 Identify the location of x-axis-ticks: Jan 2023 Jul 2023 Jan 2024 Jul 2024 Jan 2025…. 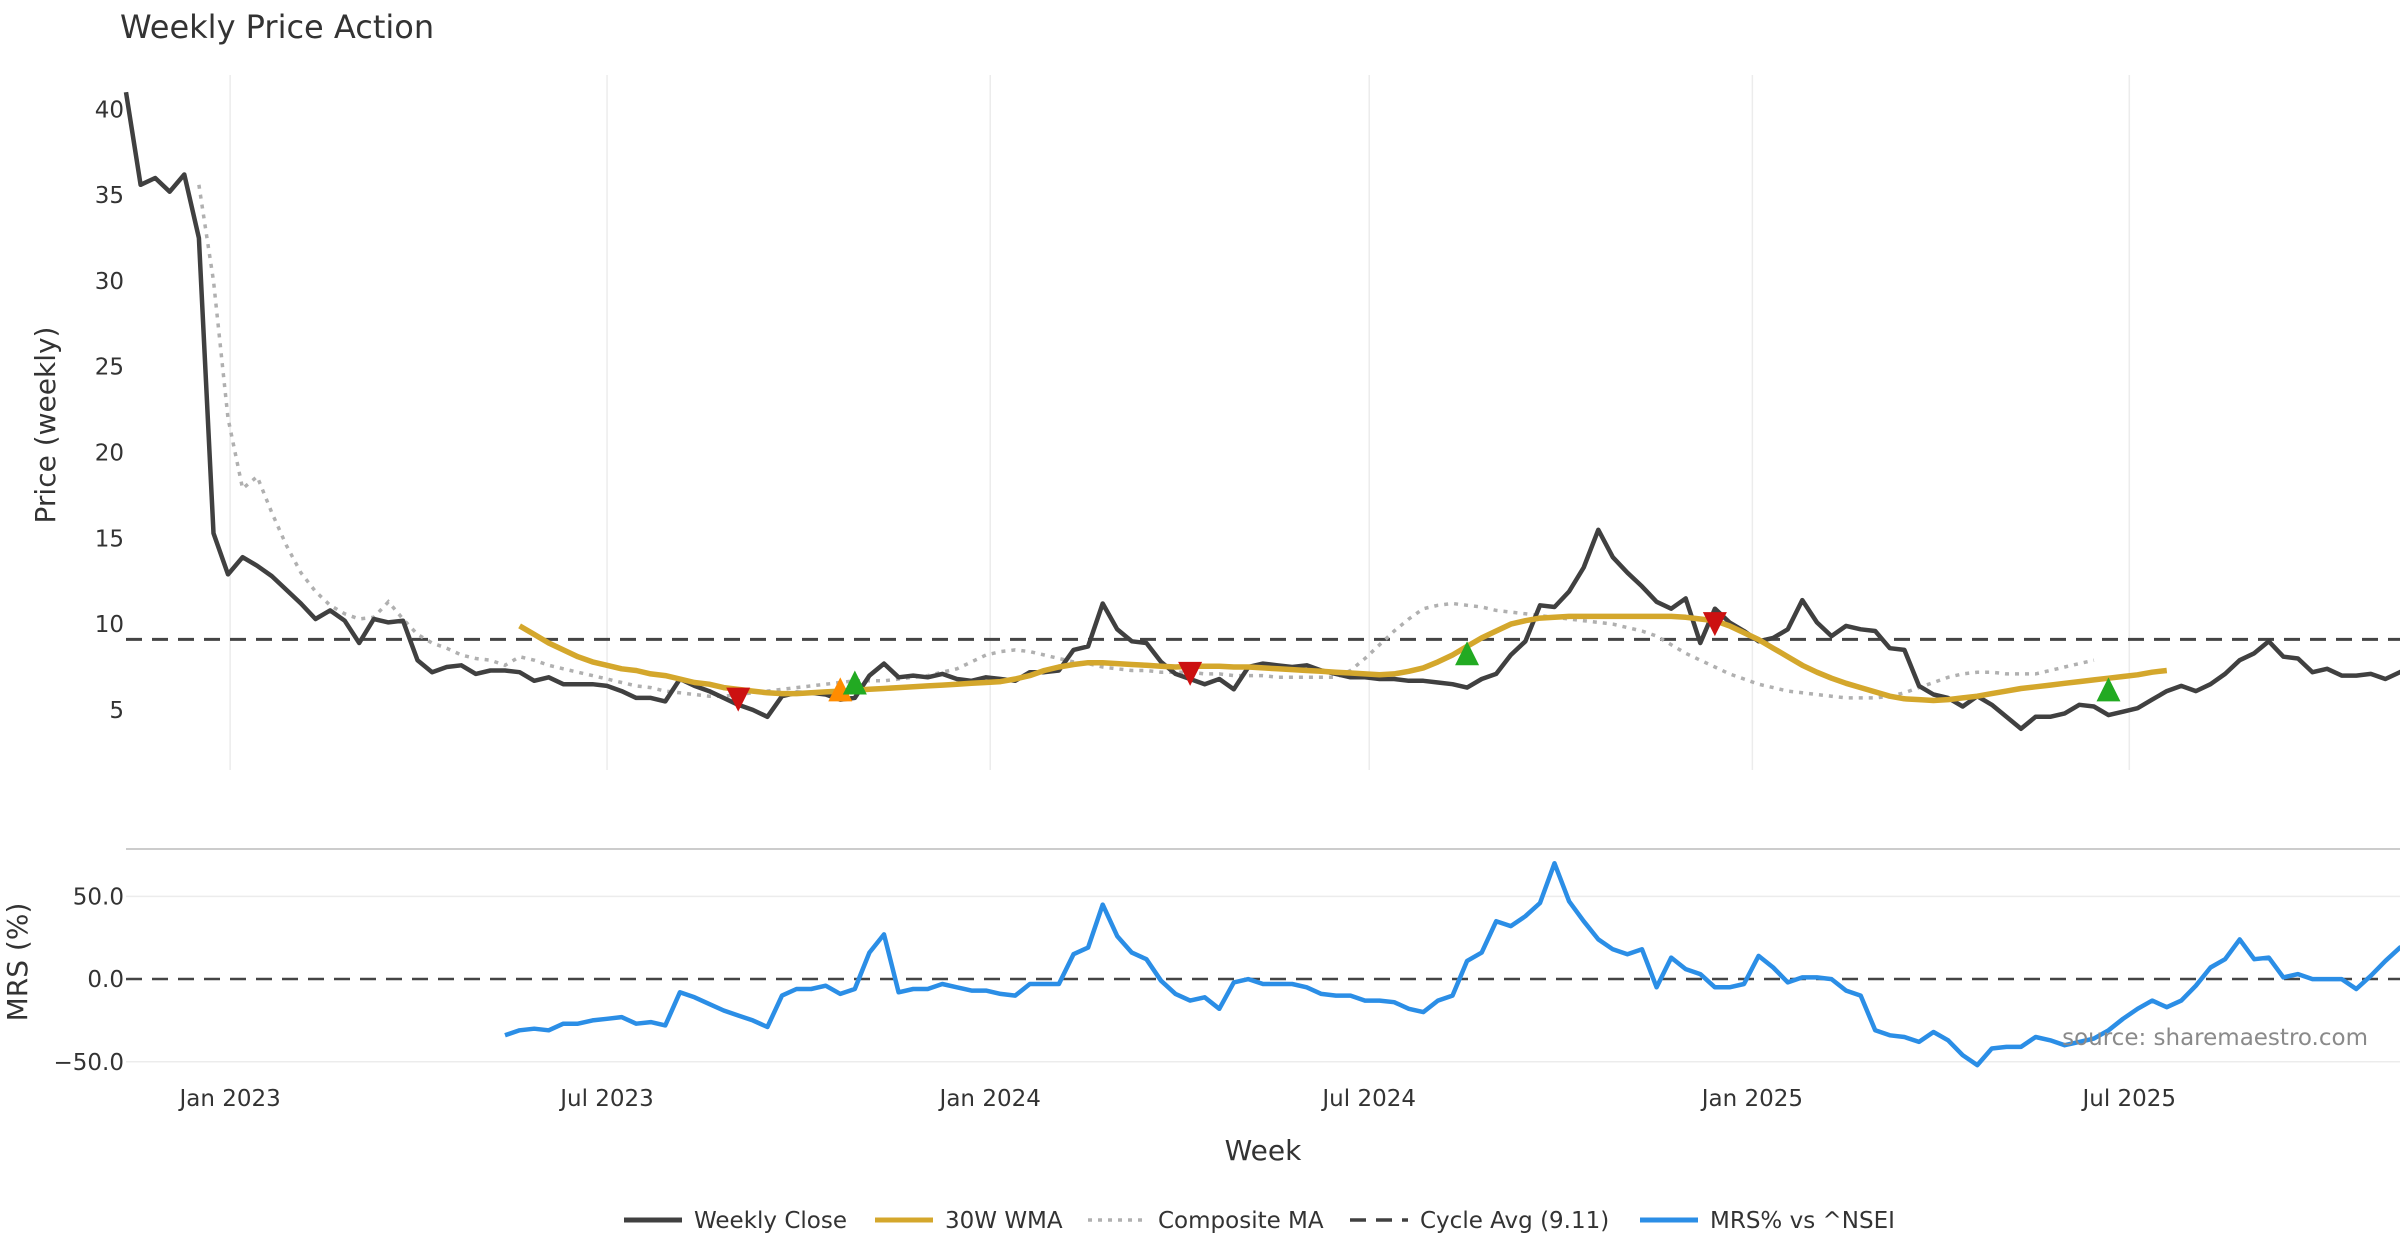
(1176, 1099).